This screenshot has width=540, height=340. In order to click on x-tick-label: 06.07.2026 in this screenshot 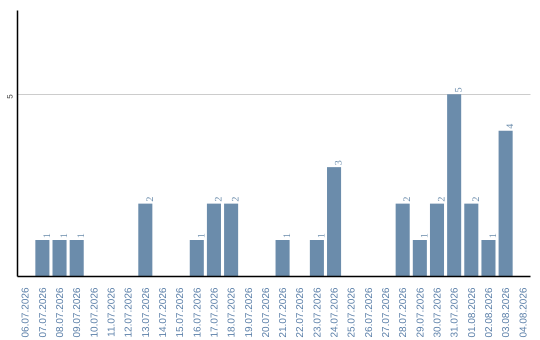, I will do `click(26, 312)`.